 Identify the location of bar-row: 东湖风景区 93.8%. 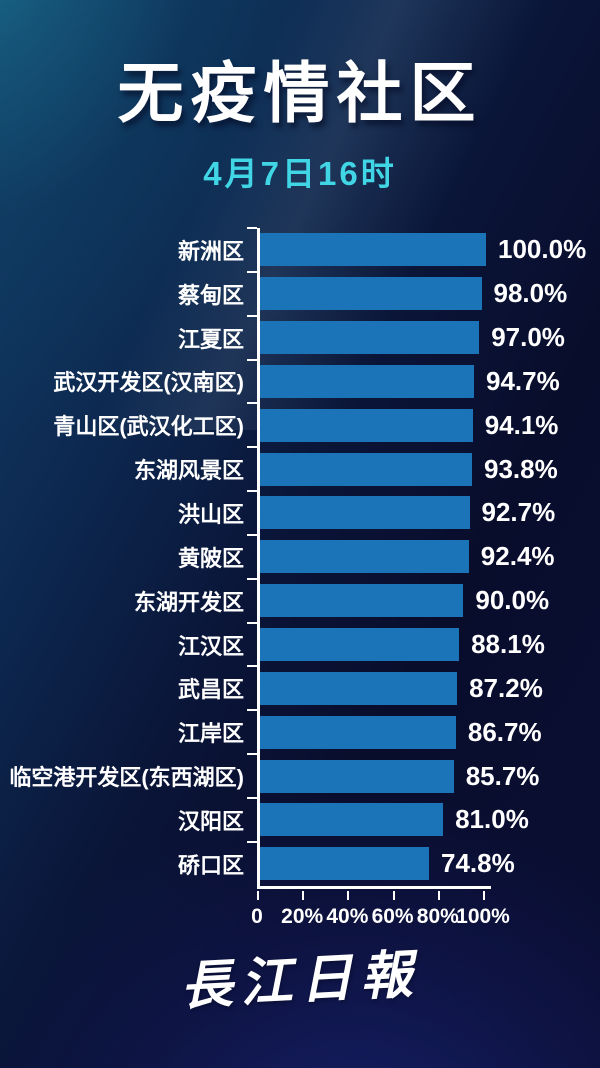
(300, 469).